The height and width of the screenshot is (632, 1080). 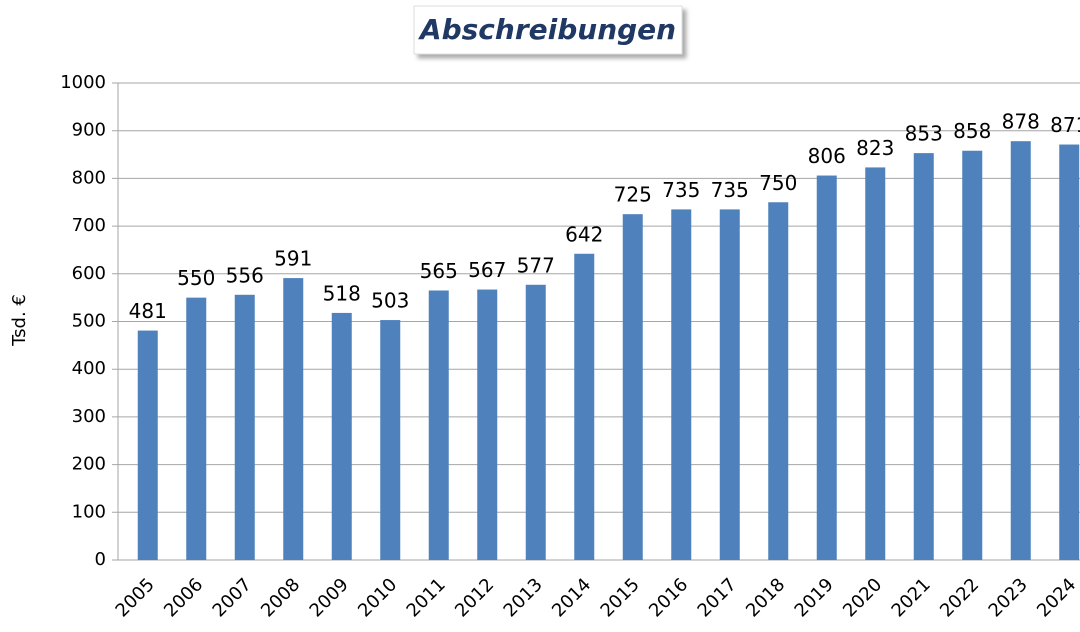 I want to click on data-label: 750, so click(x=778, y=183).